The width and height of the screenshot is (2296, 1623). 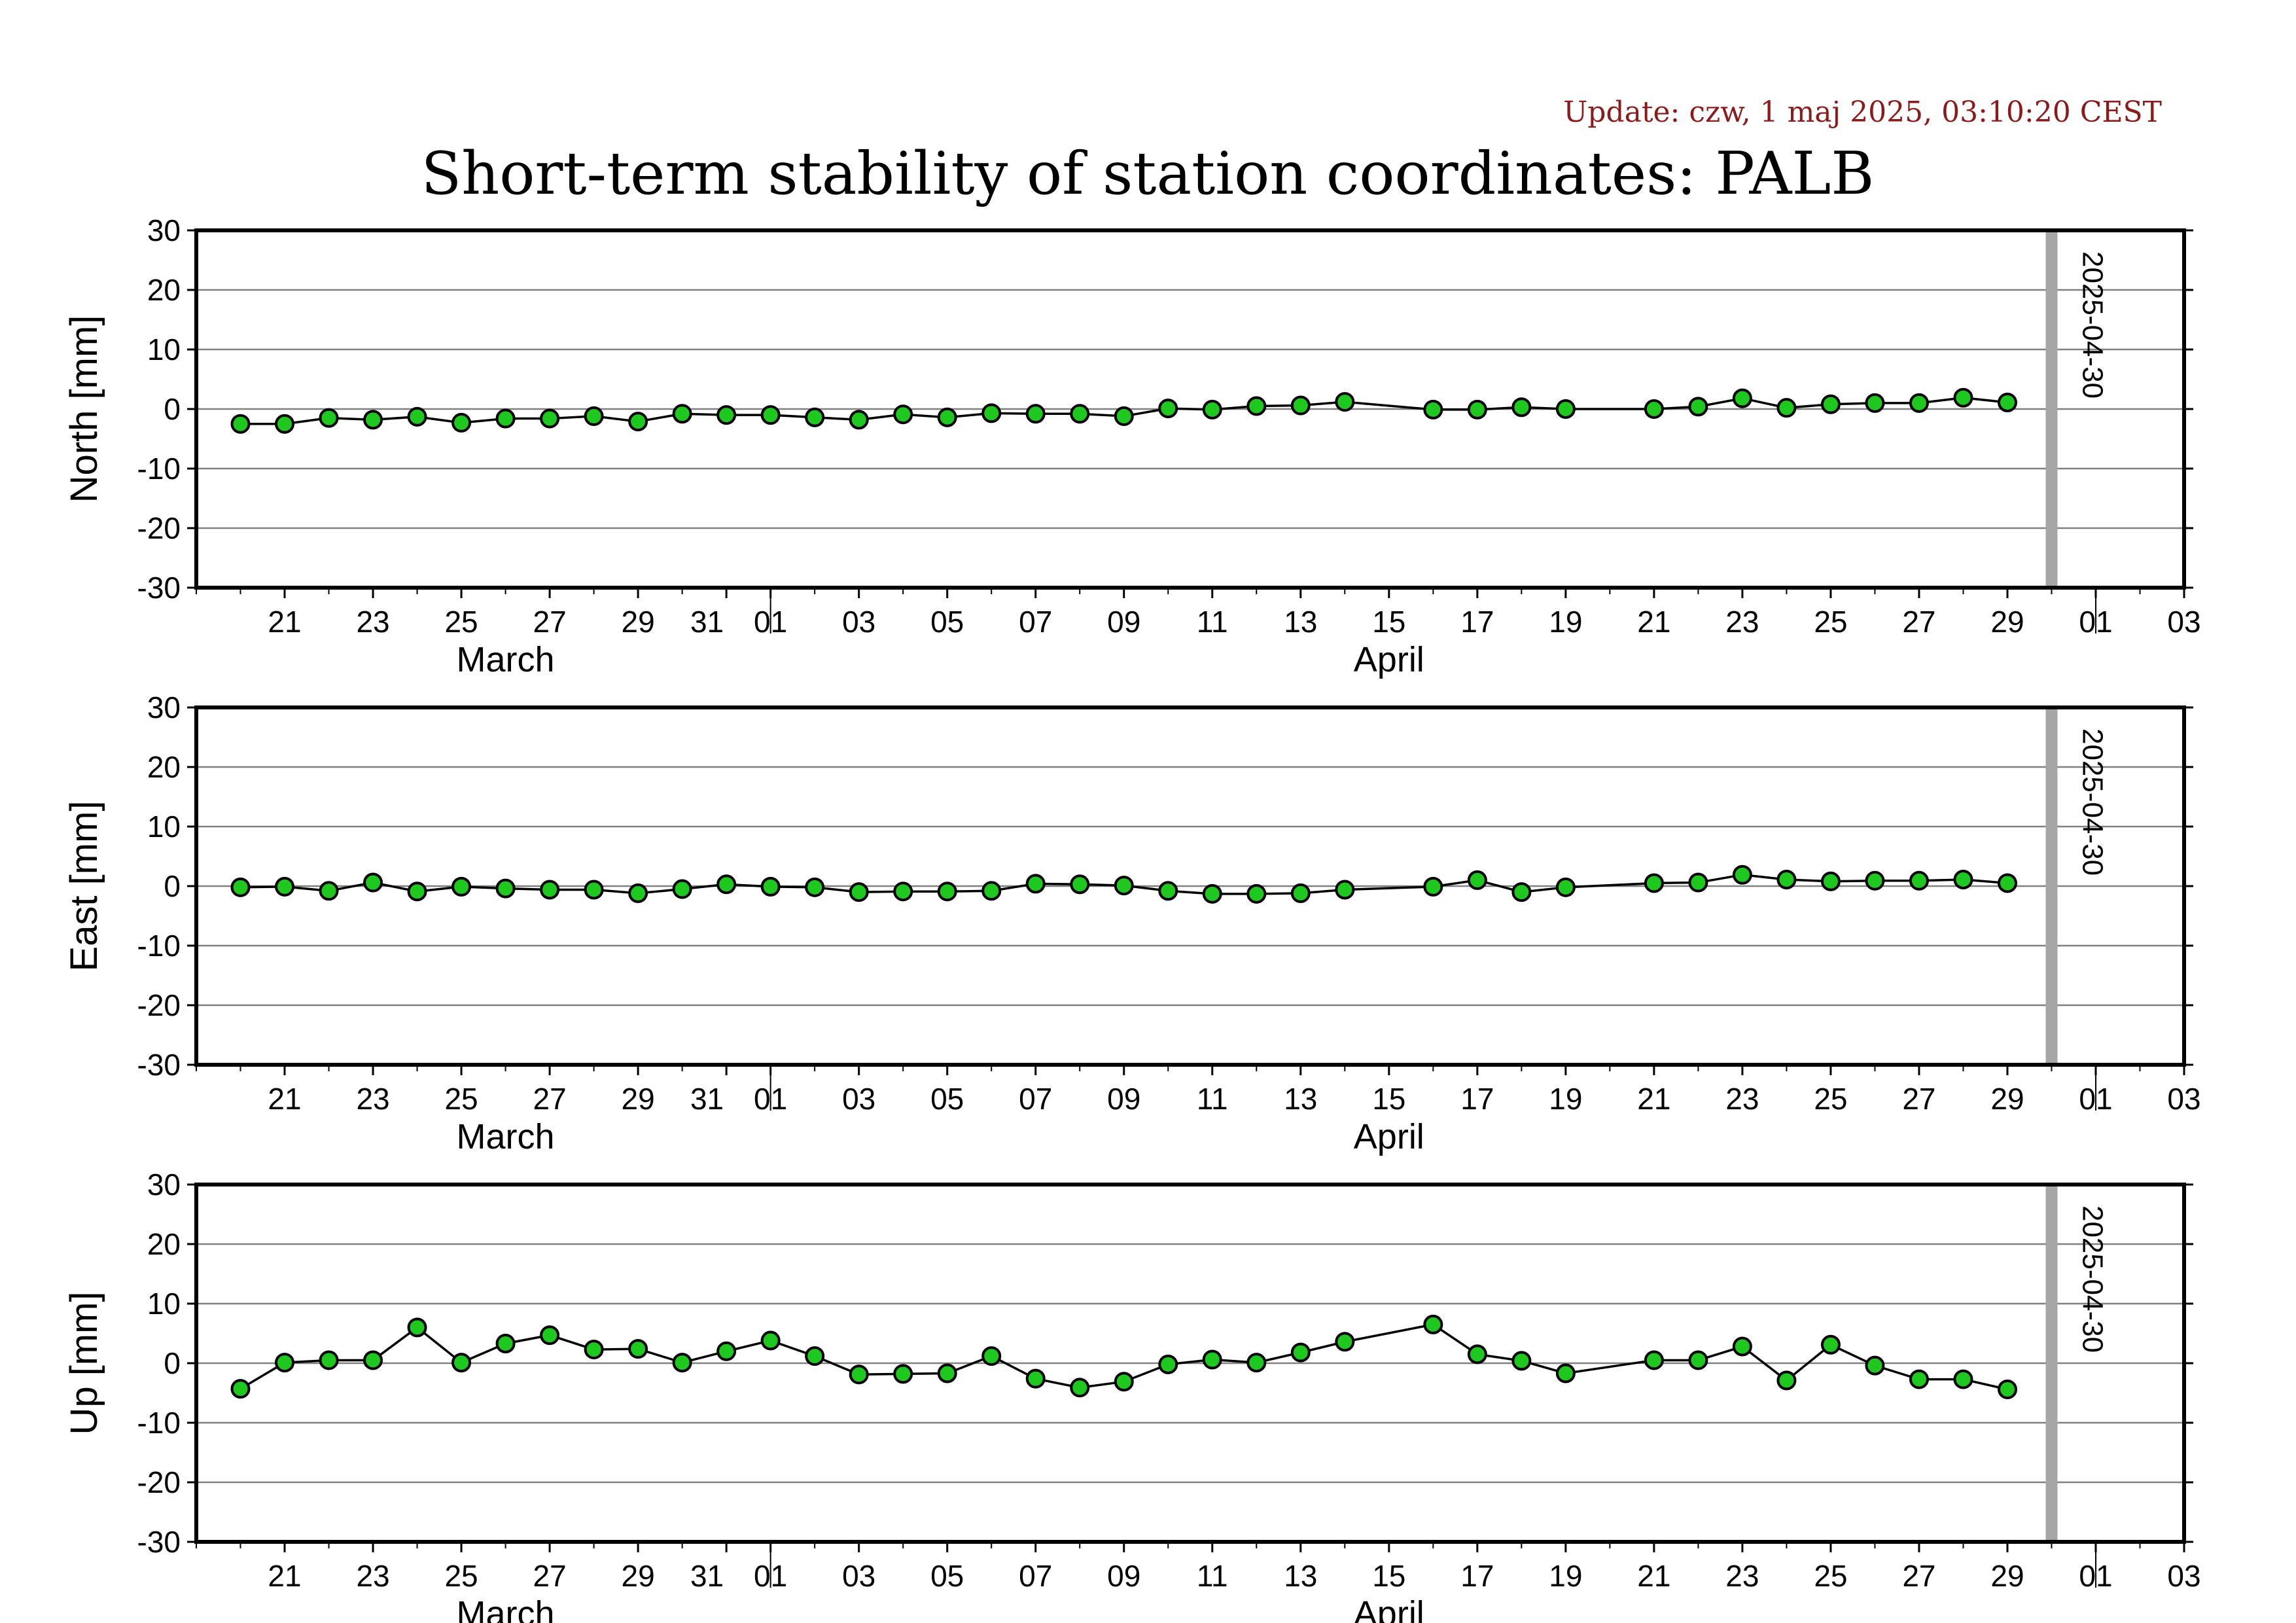 What do you see at coordinates (1212, 1099) in the screenshot?
I see `x-tick-label: 11` at bounding box center [1212, 1099].